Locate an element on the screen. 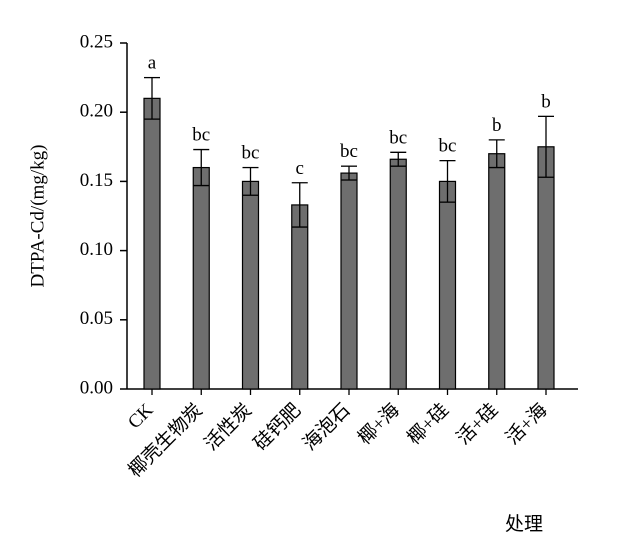 The height and width of the screenshot is (555, 633). category-label: 活+海 is located at coordinates (527, 424).